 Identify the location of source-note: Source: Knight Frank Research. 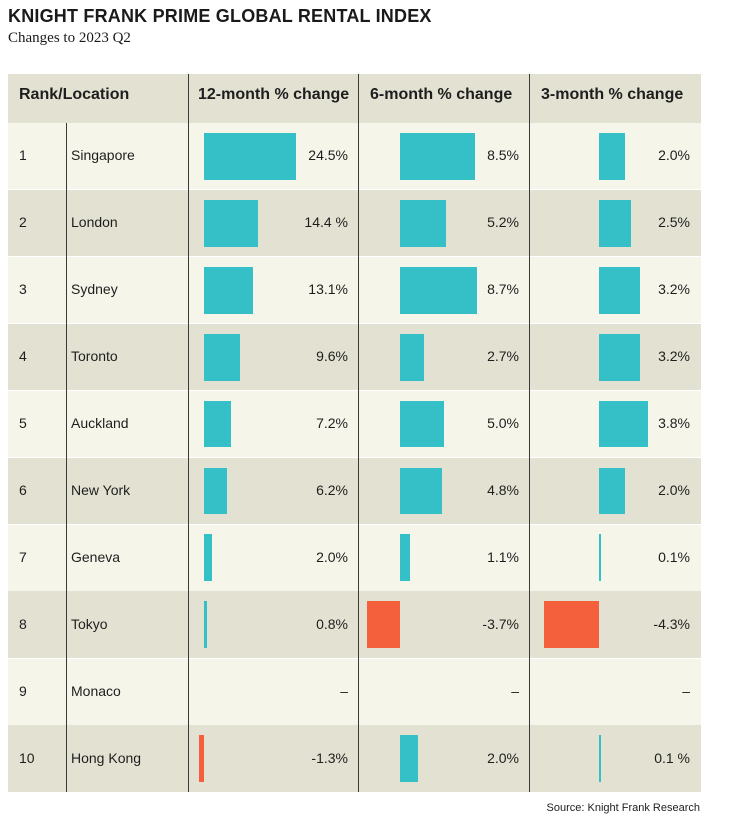
(623, 808).